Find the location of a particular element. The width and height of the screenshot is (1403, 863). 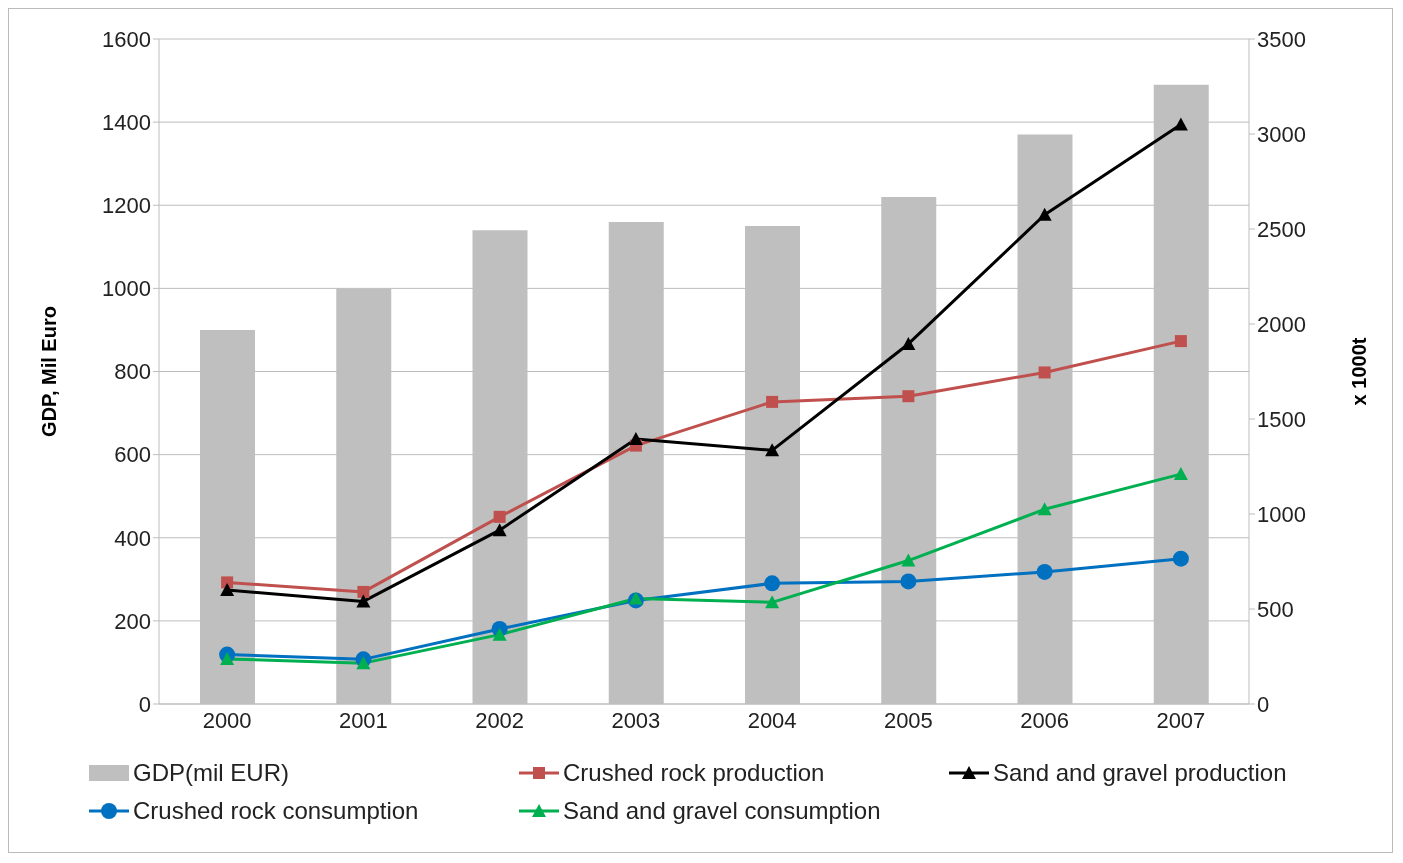

y2-tick-label: 1000 is located at coordinates (1281, 514).